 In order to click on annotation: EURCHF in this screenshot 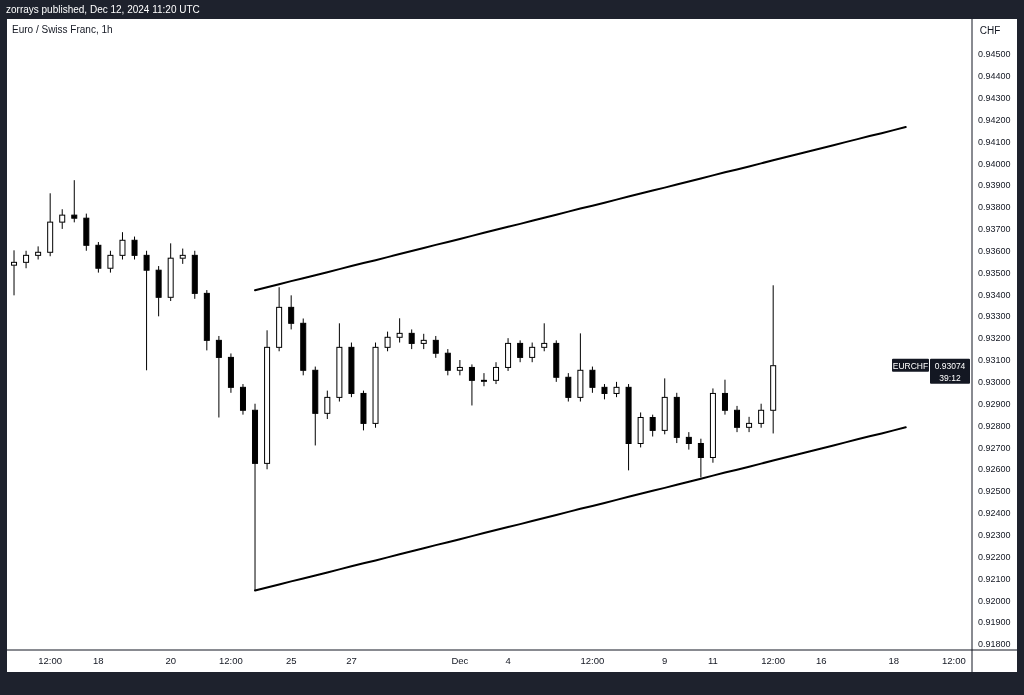, I will do `click(910, 365)`.